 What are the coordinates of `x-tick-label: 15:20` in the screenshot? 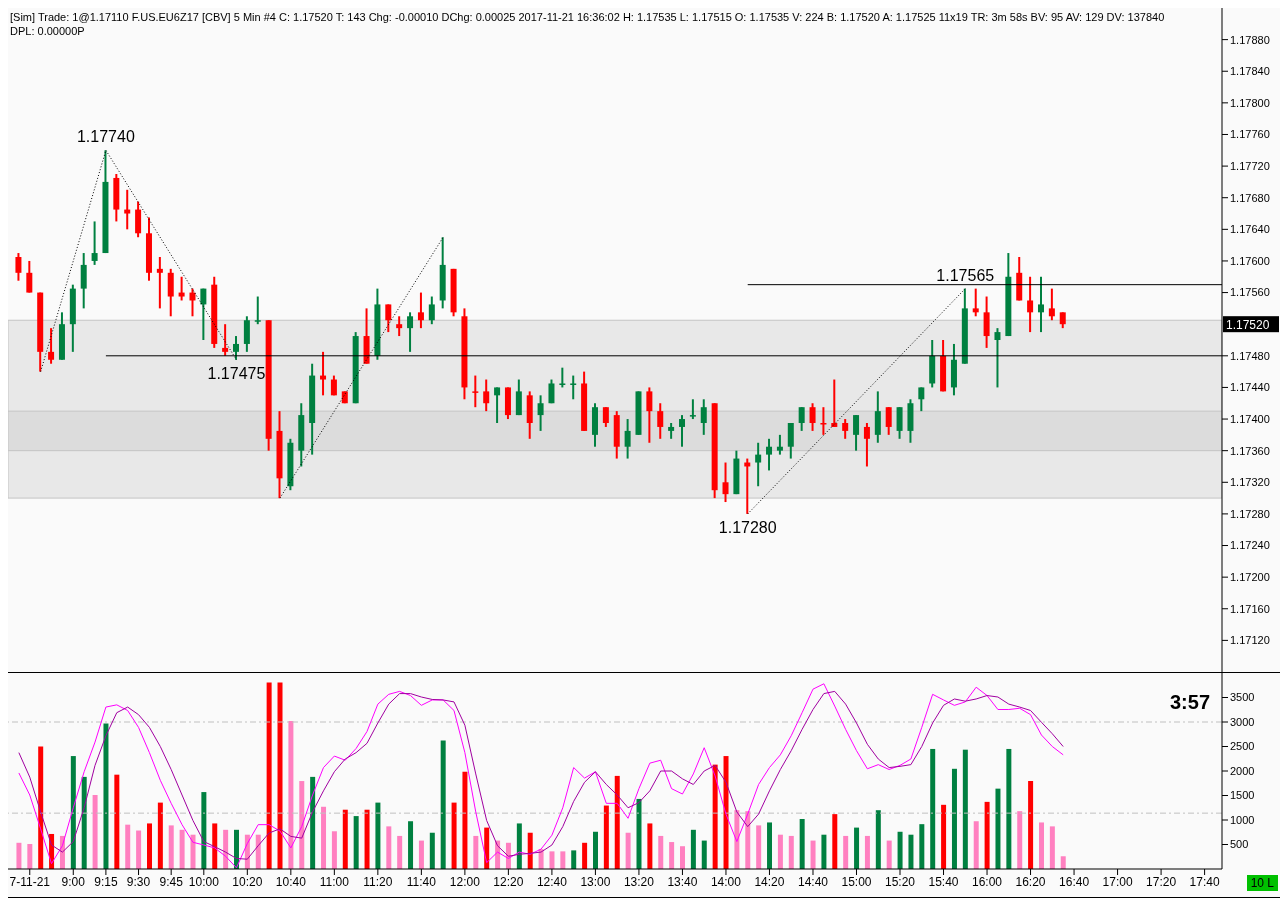 It's located at (900, 881).